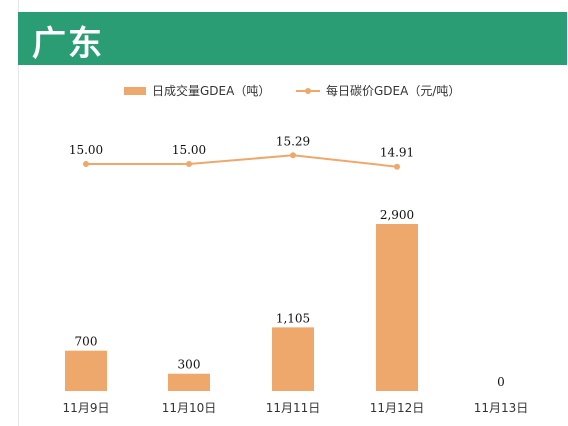 Image resolution: width=568 pixels, height=426 pixels. I want to click on x-tick-label: 11月13日, so click(501, 408).